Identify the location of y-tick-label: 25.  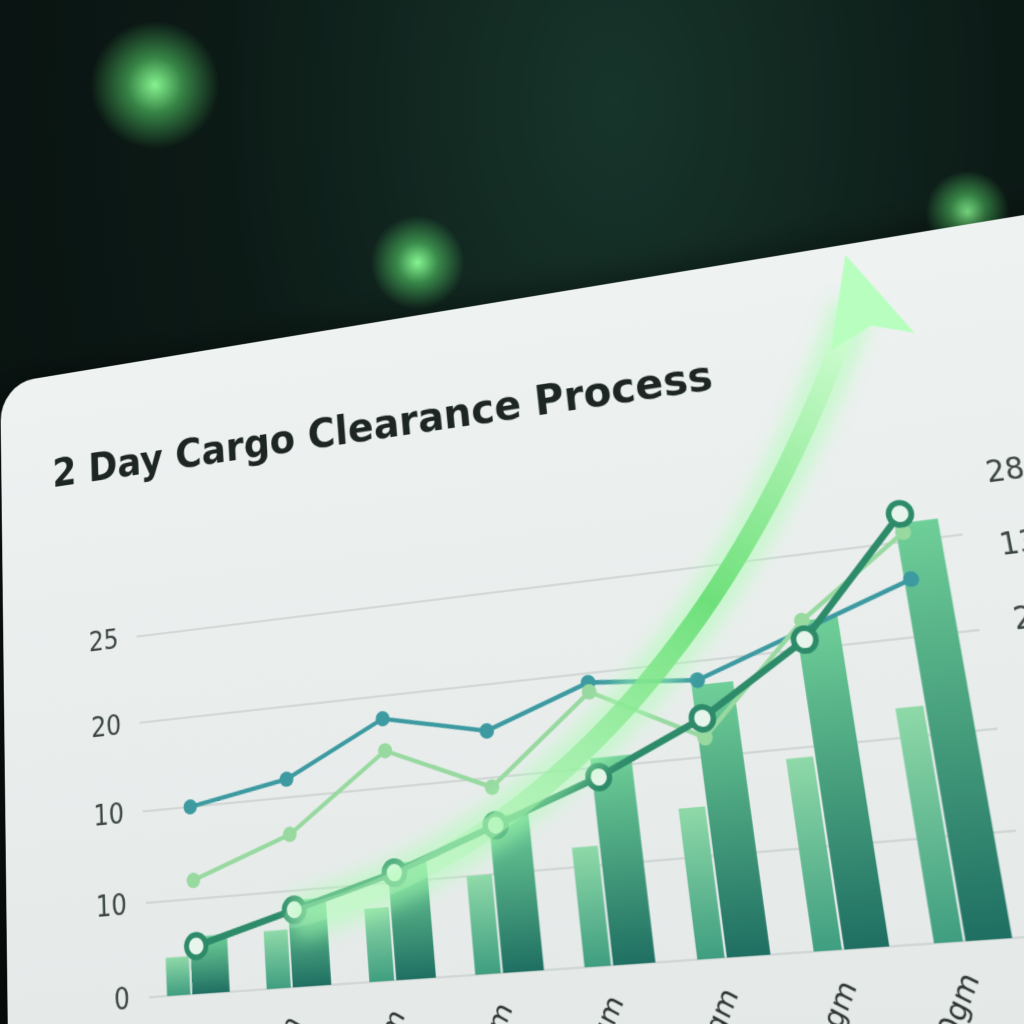
(103, 641).